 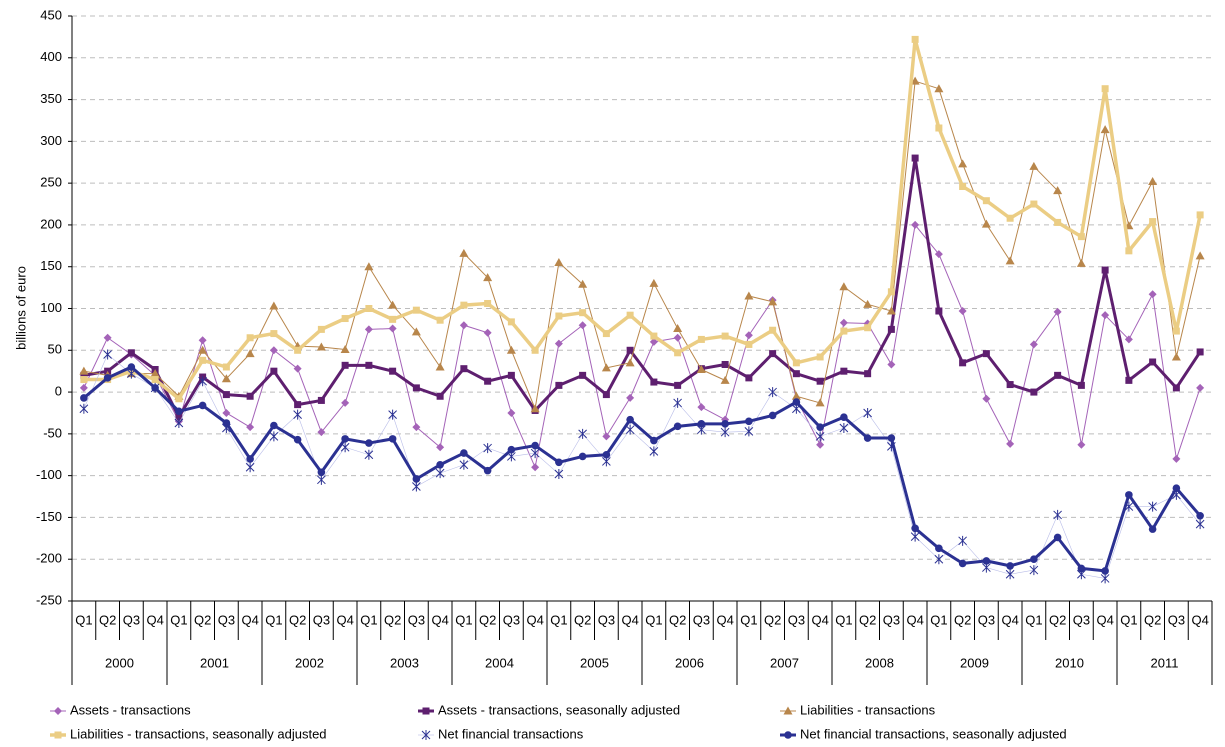 What do you see at coordinates (51, 265) in the screenshot?
I see `y-tick-label: 150` at bounding box center [51, 265].